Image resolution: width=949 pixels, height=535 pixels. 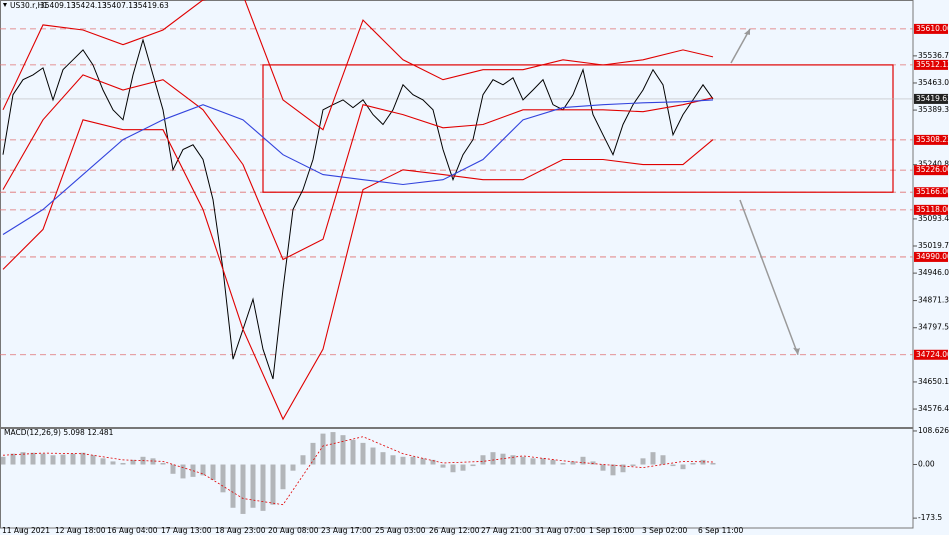 I want to click on menu-arrow, so click(x=5, y=5).